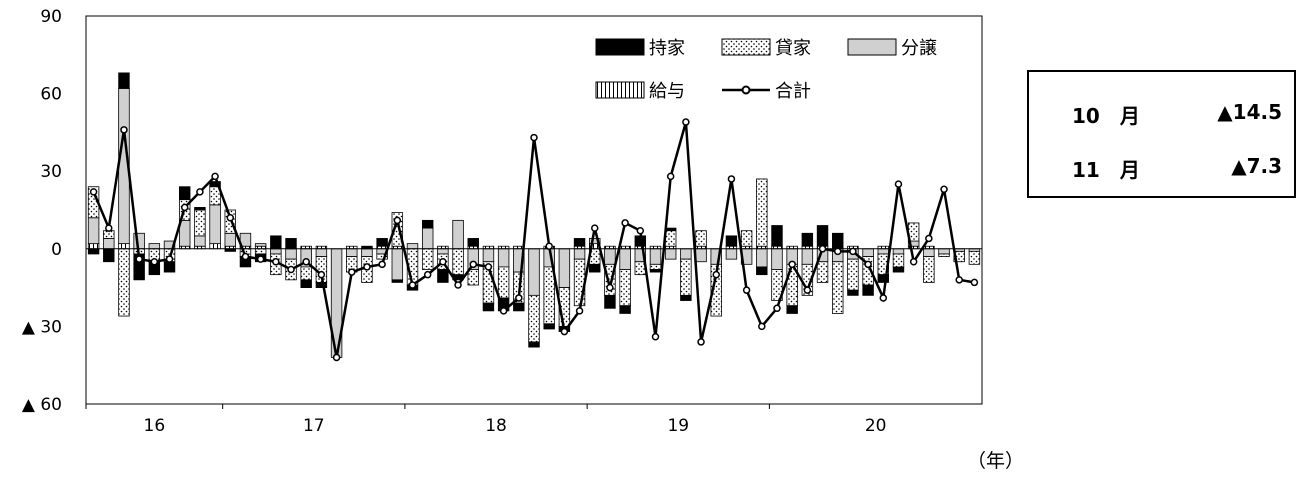 The image size is (1302, 482). Describe the element at coordinates (42, 327) in the screenshot. I see `y-tick-label: ▲ 30` at that location.